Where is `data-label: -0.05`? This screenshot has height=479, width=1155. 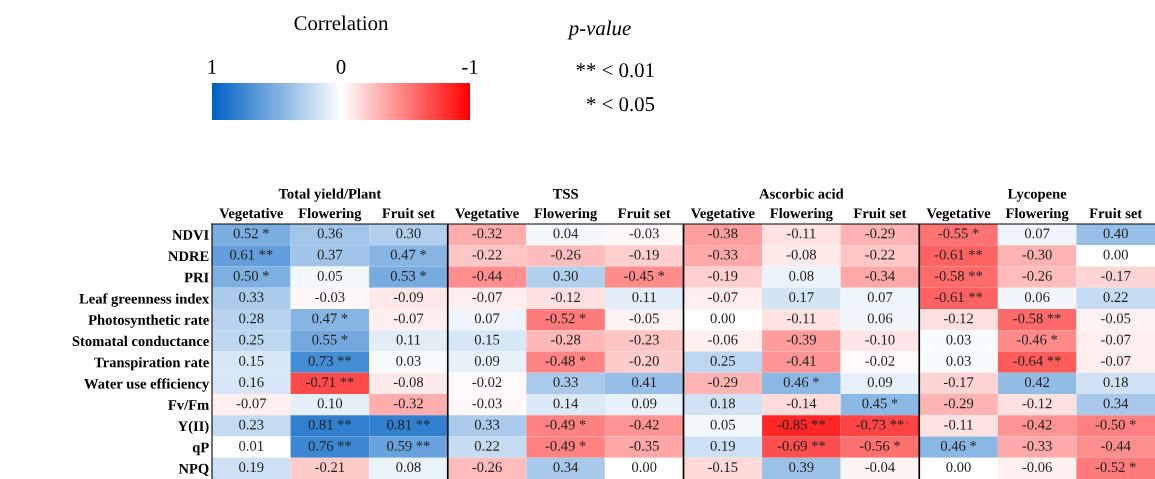 data-label: -0.05 is located at coordinates (644, 318).